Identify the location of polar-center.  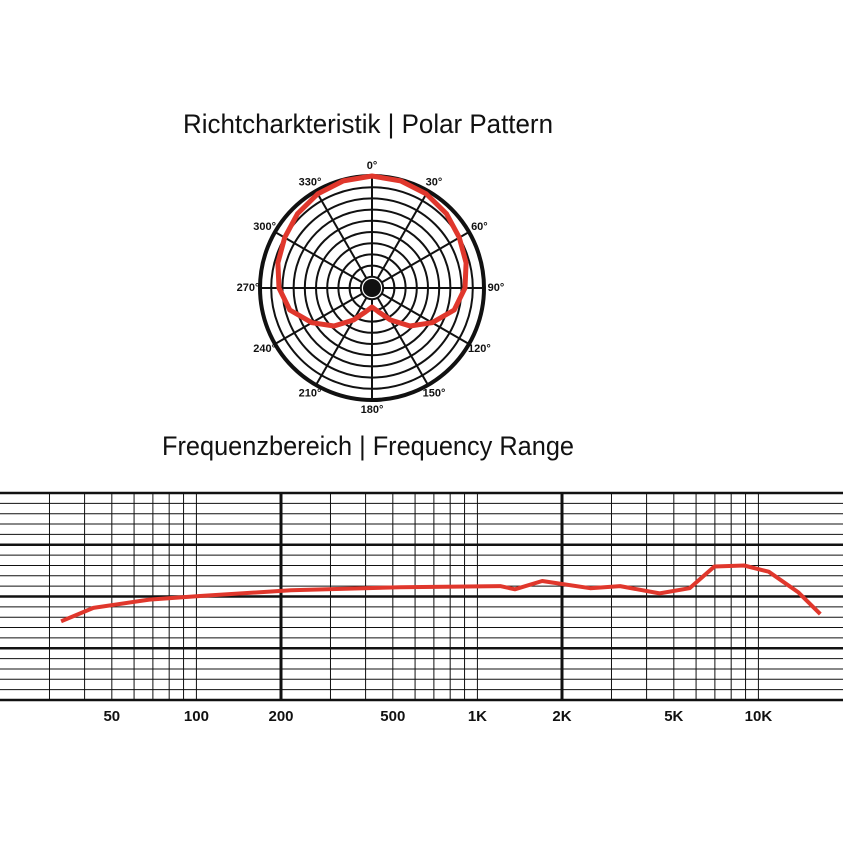
(372, 288).